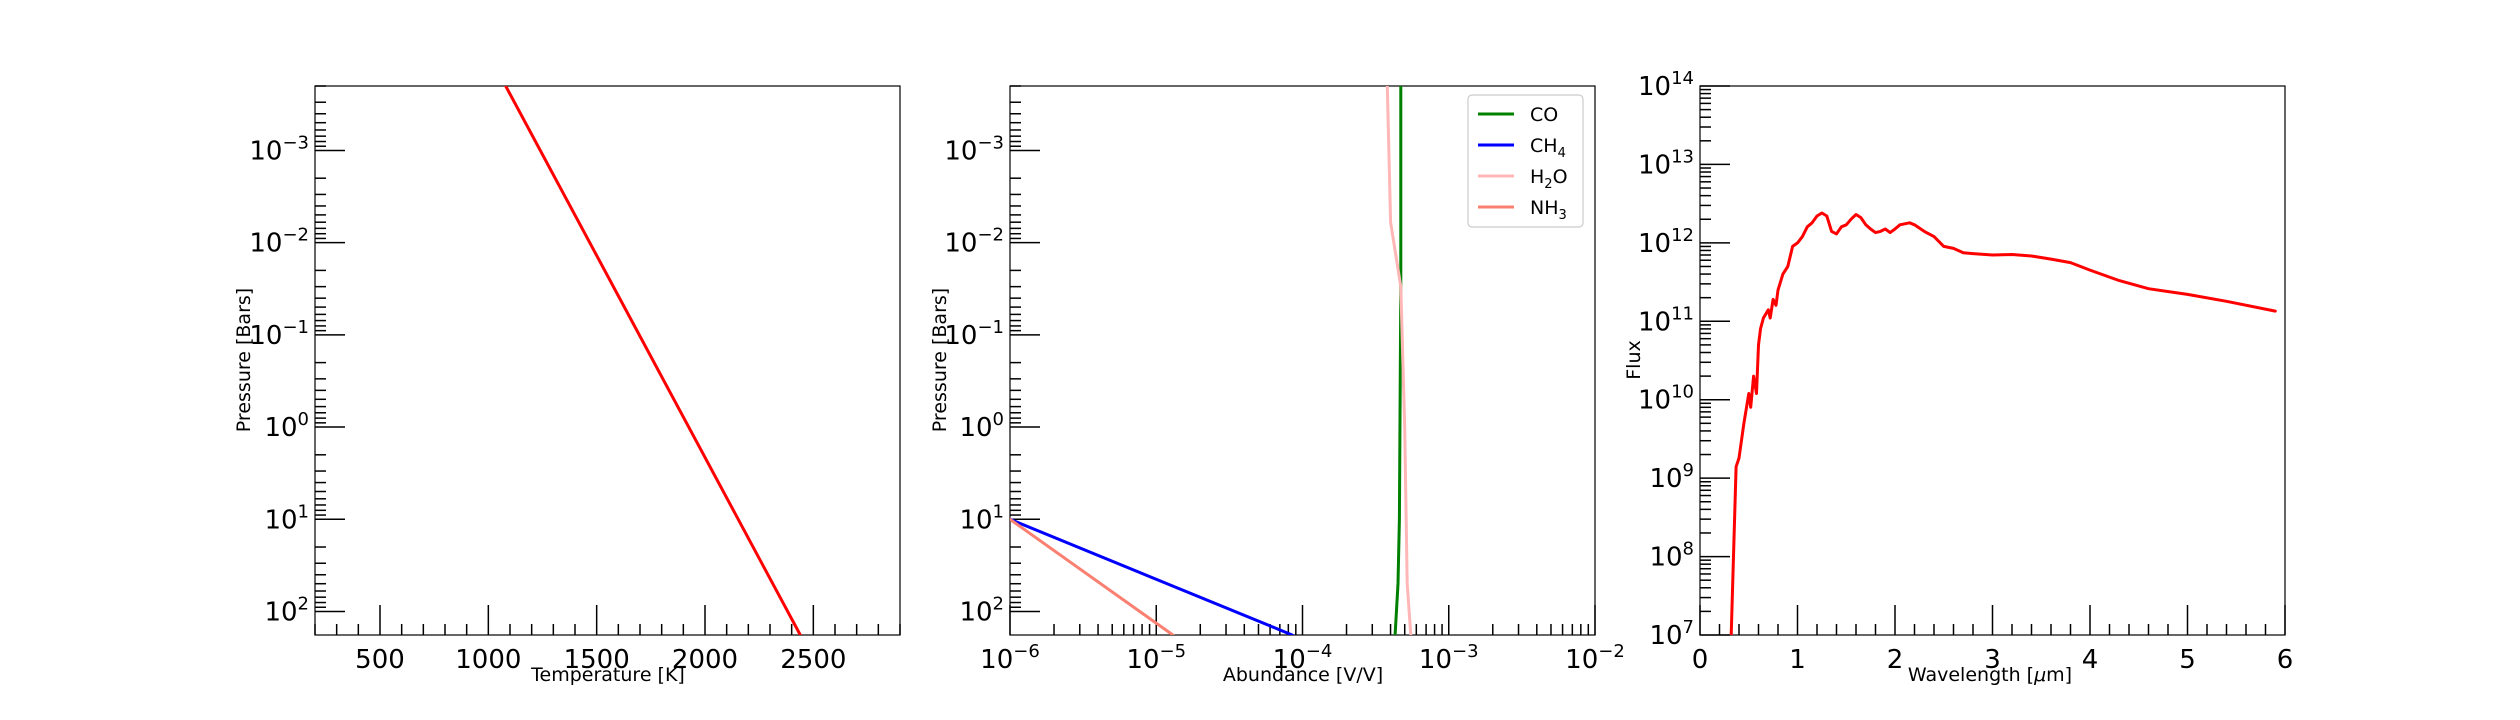 The height and width of the screenshot is (720, 2520). I want to click on series-line-nh3, so click(1092, 576).